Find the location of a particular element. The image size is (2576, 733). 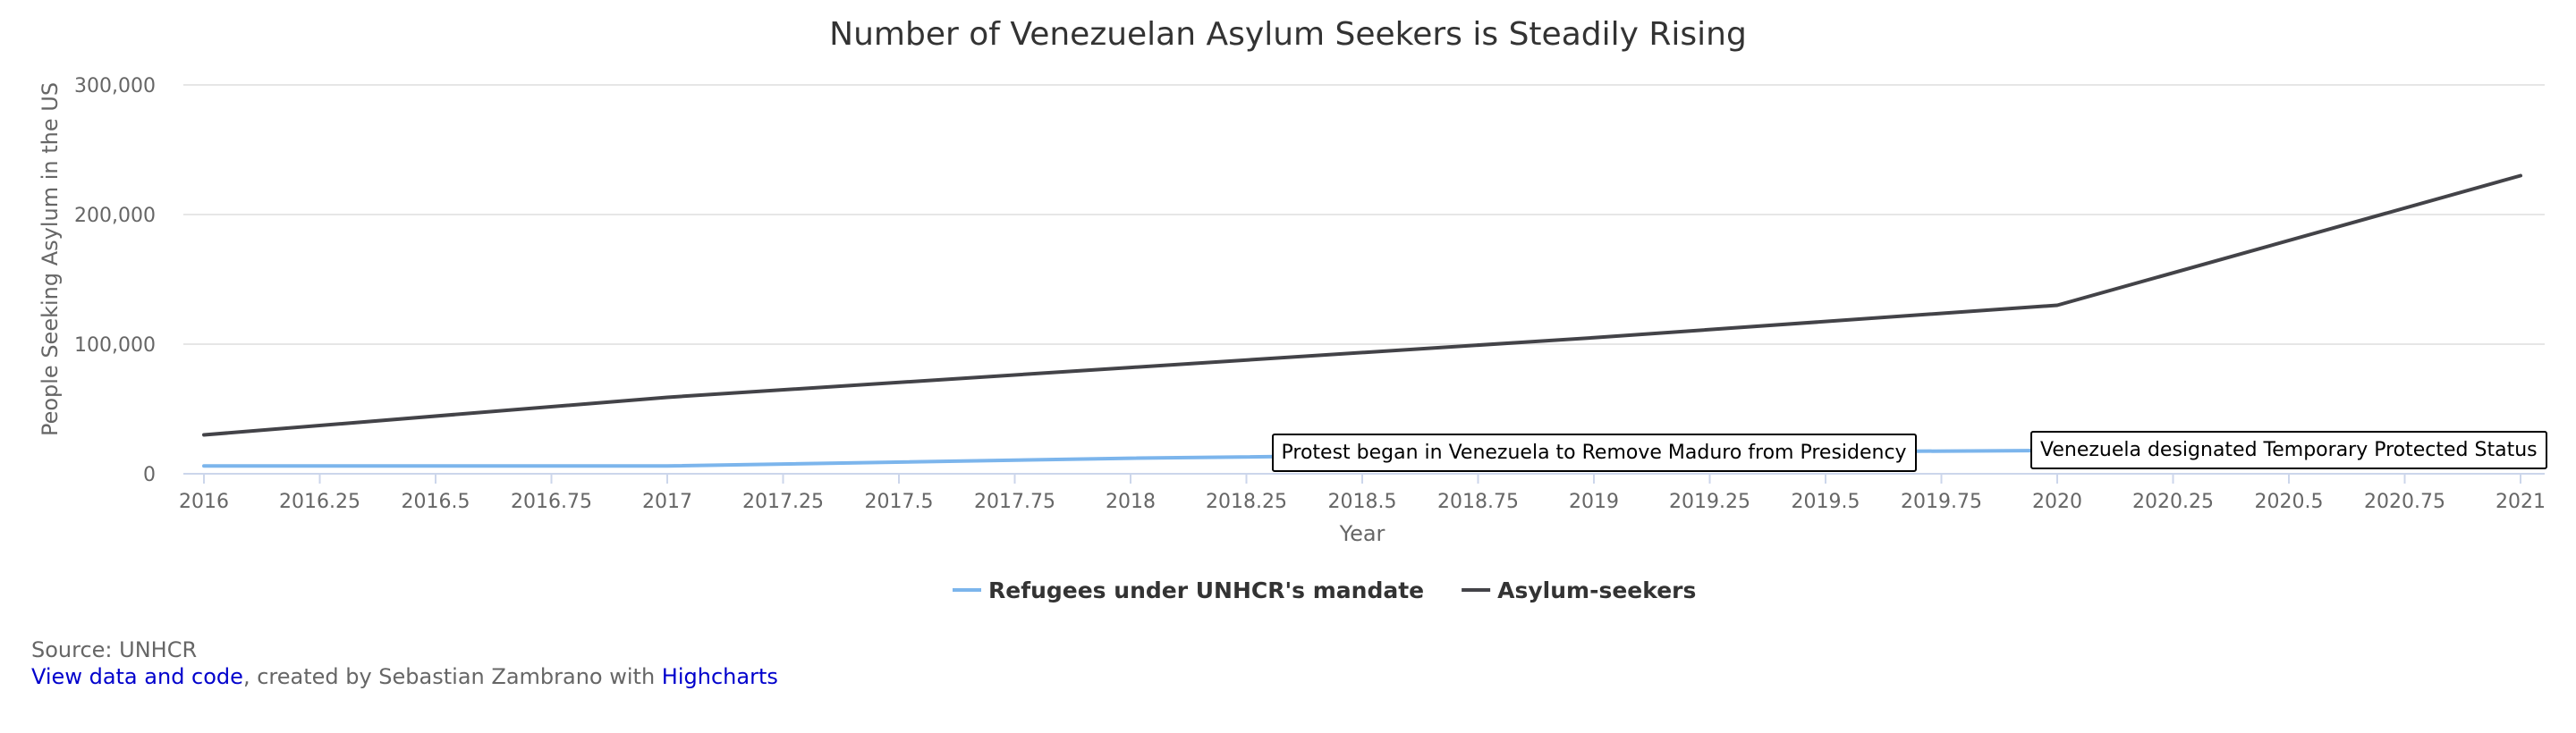

x-tick-label: 2017.5 is located at coordinates (899, 502).